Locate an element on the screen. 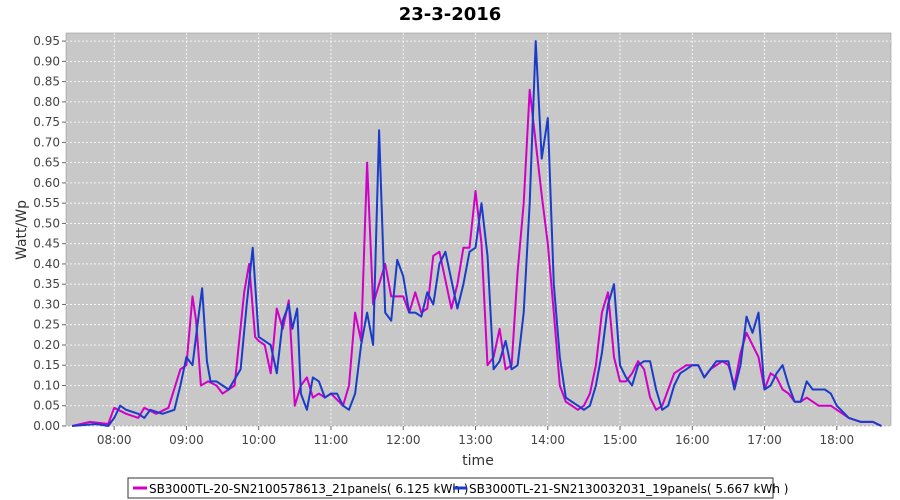 The height and width of the screenshot is (500, 900). y-tick-label: 0.80 is located at coordinates (46, 102).